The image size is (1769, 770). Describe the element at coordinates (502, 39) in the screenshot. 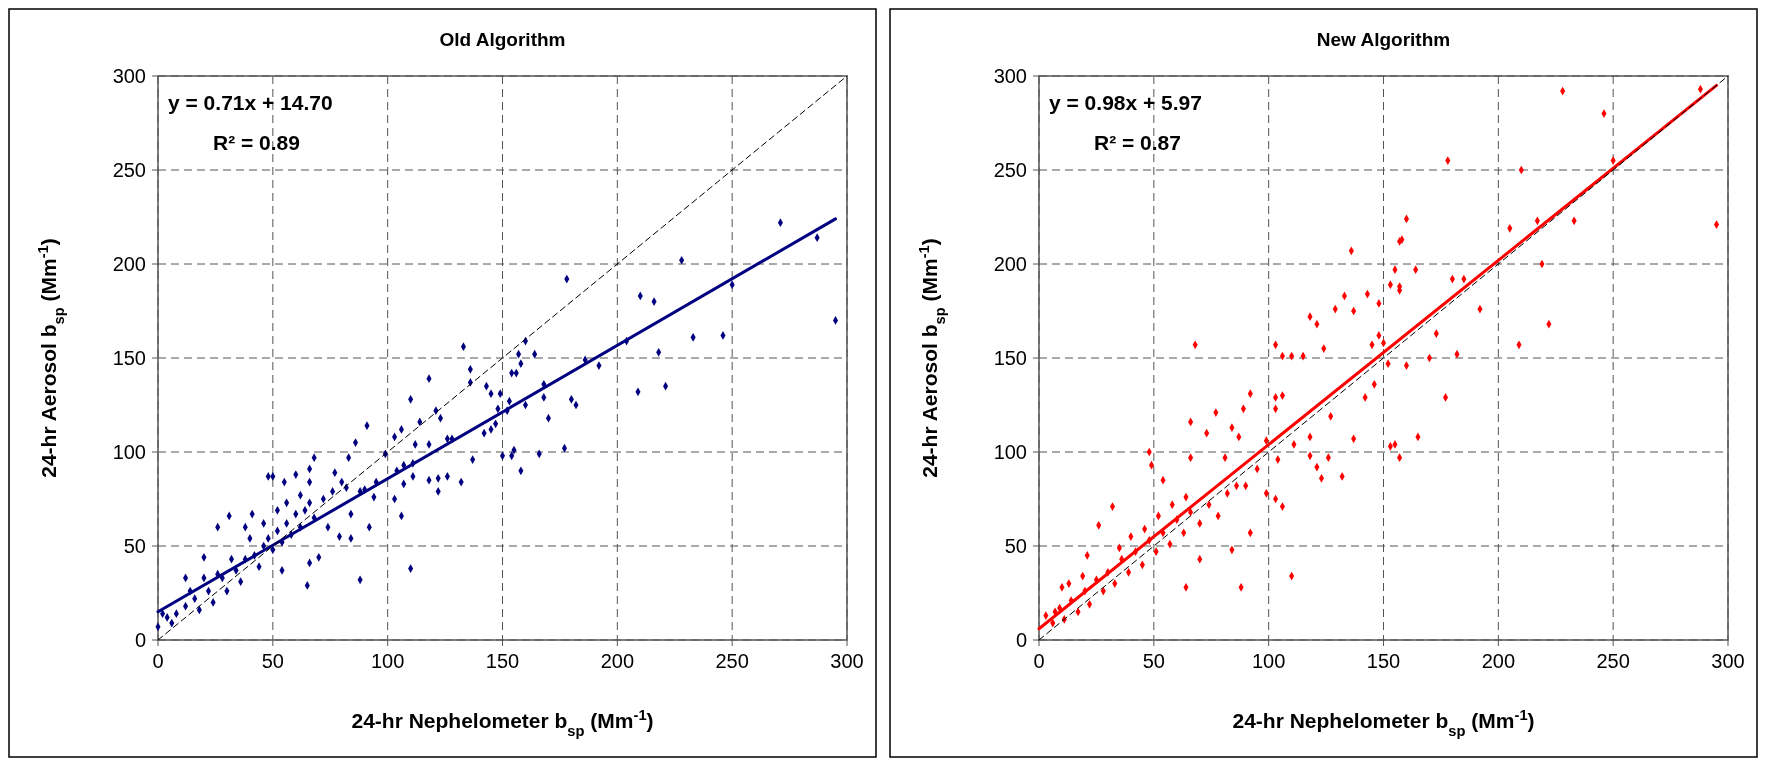

I see `chart-title: Old Algorithm` at that location.